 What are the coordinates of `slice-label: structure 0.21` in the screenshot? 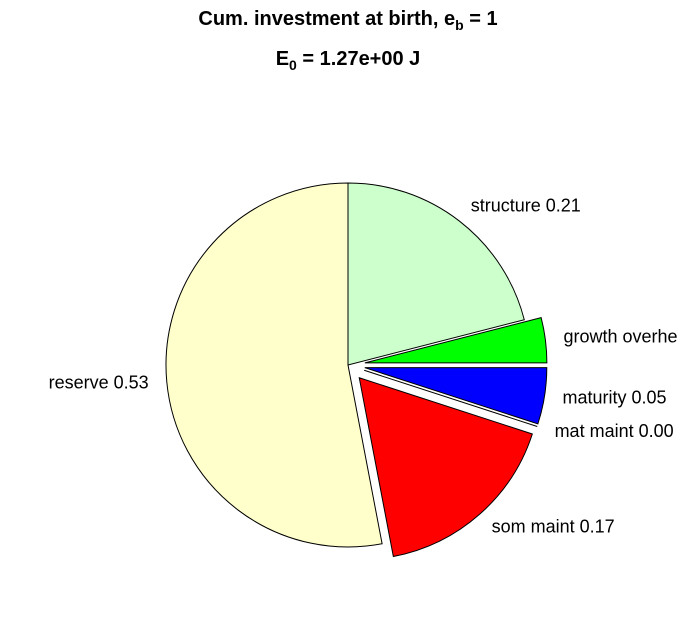 It's located at (526, 206).